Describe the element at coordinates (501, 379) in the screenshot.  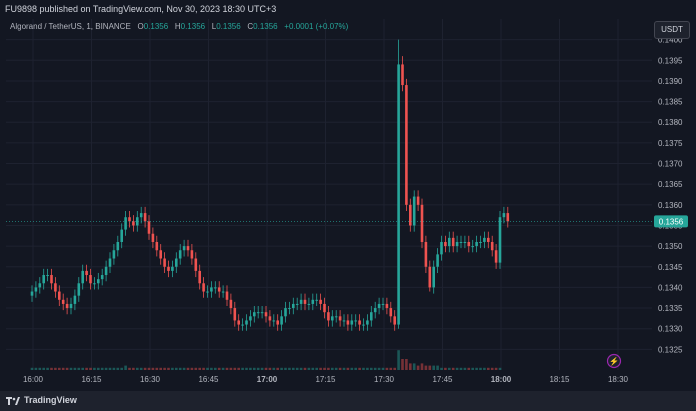
I see `time-tick-label: 18:00` at that location.